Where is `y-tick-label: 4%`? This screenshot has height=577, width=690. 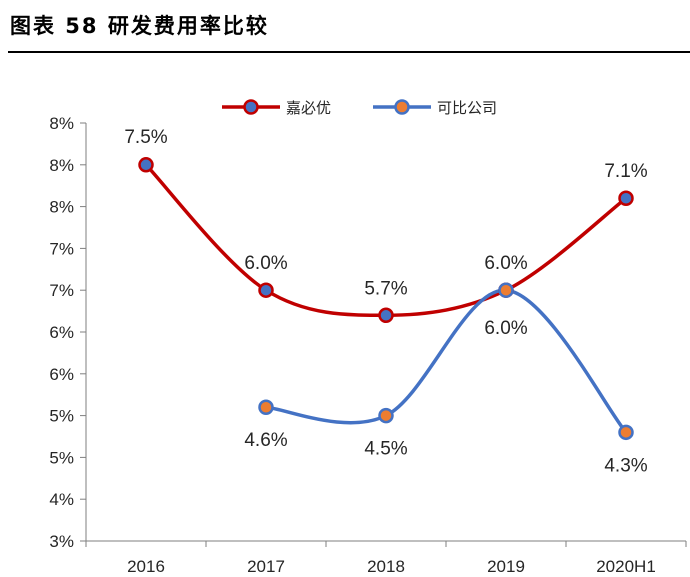 y-tick-label: 4% is located at coordinates (61, 499).